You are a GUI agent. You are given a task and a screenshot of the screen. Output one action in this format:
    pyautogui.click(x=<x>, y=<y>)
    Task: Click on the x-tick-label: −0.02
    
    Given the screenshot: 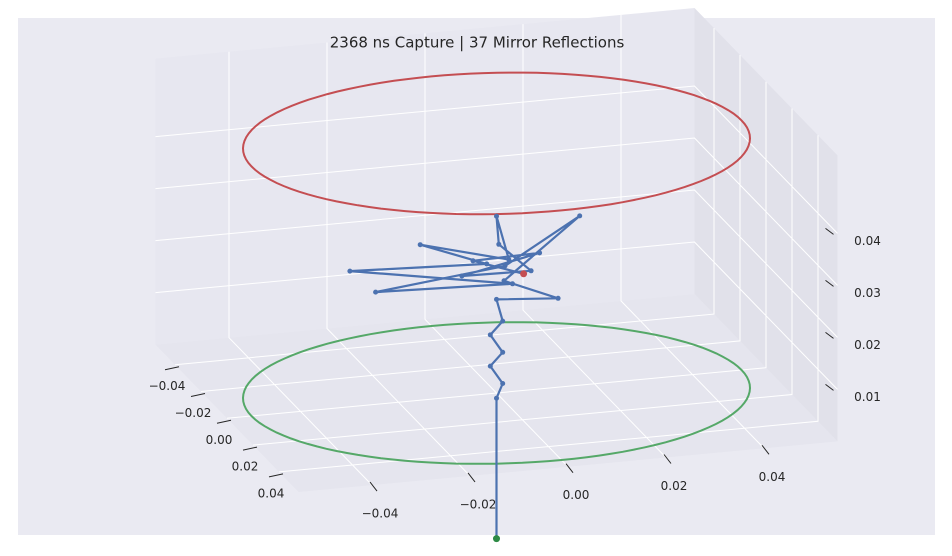 What is the action you would take?
    pyautogui.click(x=193, y=413)
    